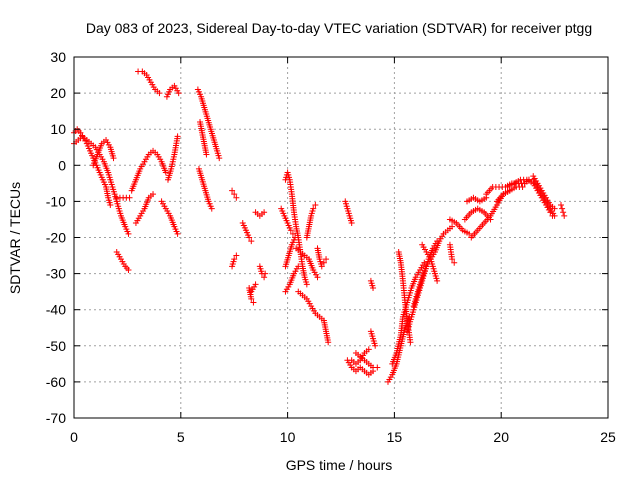 The image size is (640, 480). Describe the element at coordinates (339, 465) in the screenshot. I see `x-axis-label: GPS time / hours` at that location.